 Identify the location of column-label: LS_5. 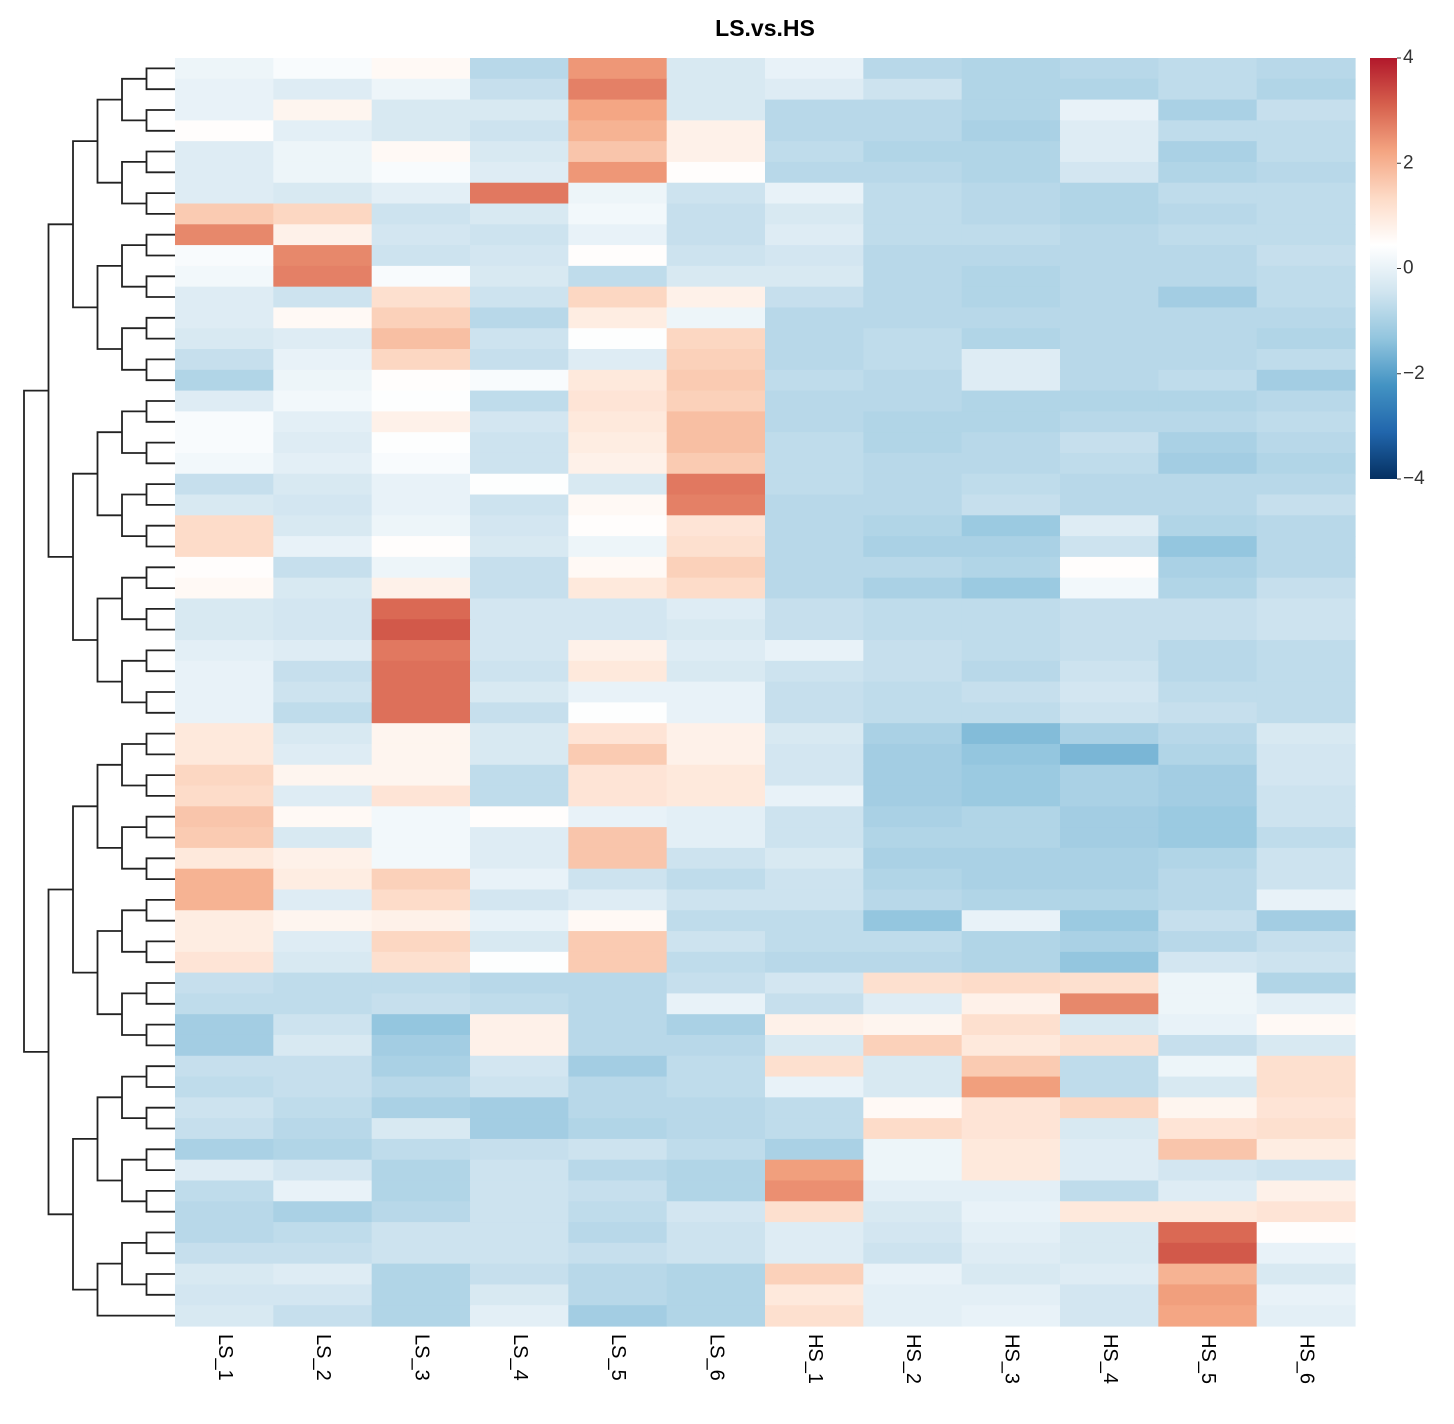
(618, 1357).